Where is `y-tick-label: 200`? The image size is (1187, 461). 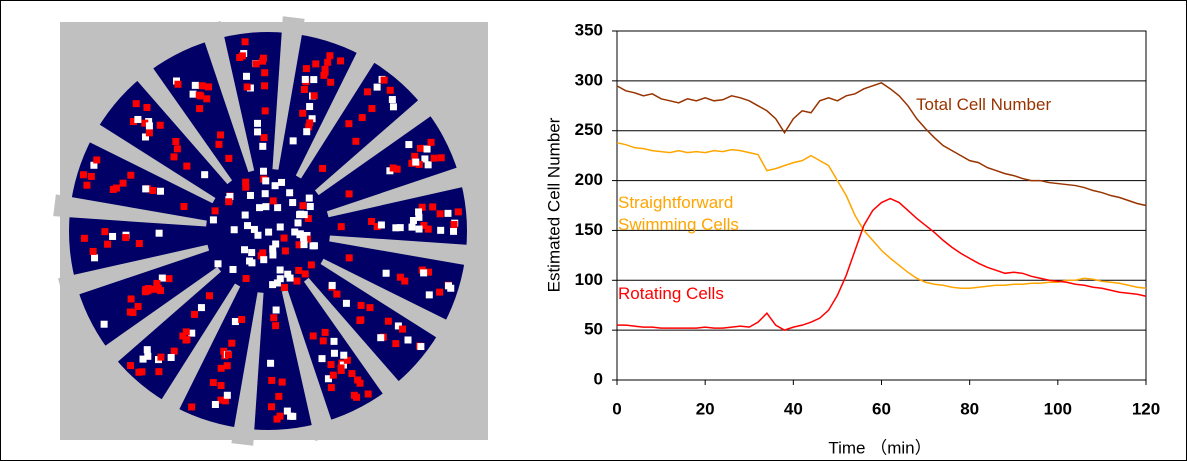 y-tick-label: 200 is located at coordinates (589, 179).